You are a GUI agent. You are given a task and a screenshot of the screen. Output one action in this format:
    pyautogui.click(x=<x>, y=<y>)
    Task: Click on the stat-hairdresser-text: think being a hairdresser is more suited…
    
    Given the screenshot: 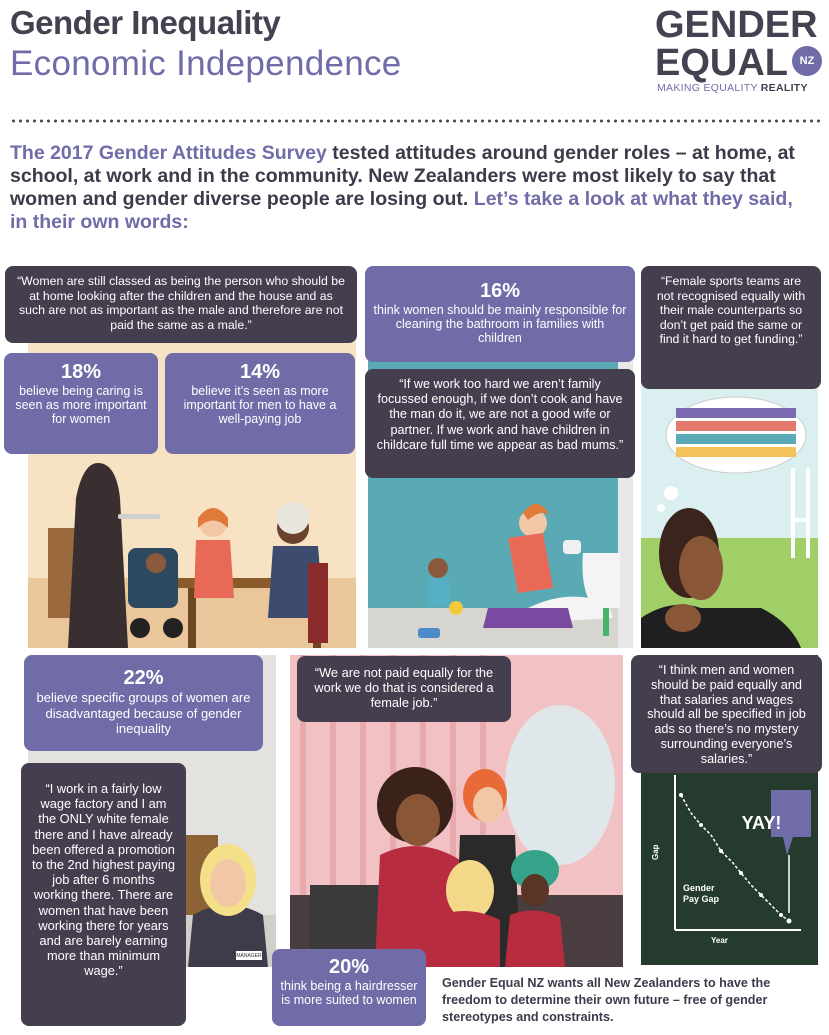 What is the action you would take?
    pyautogui.click(x=349, y=993)
    